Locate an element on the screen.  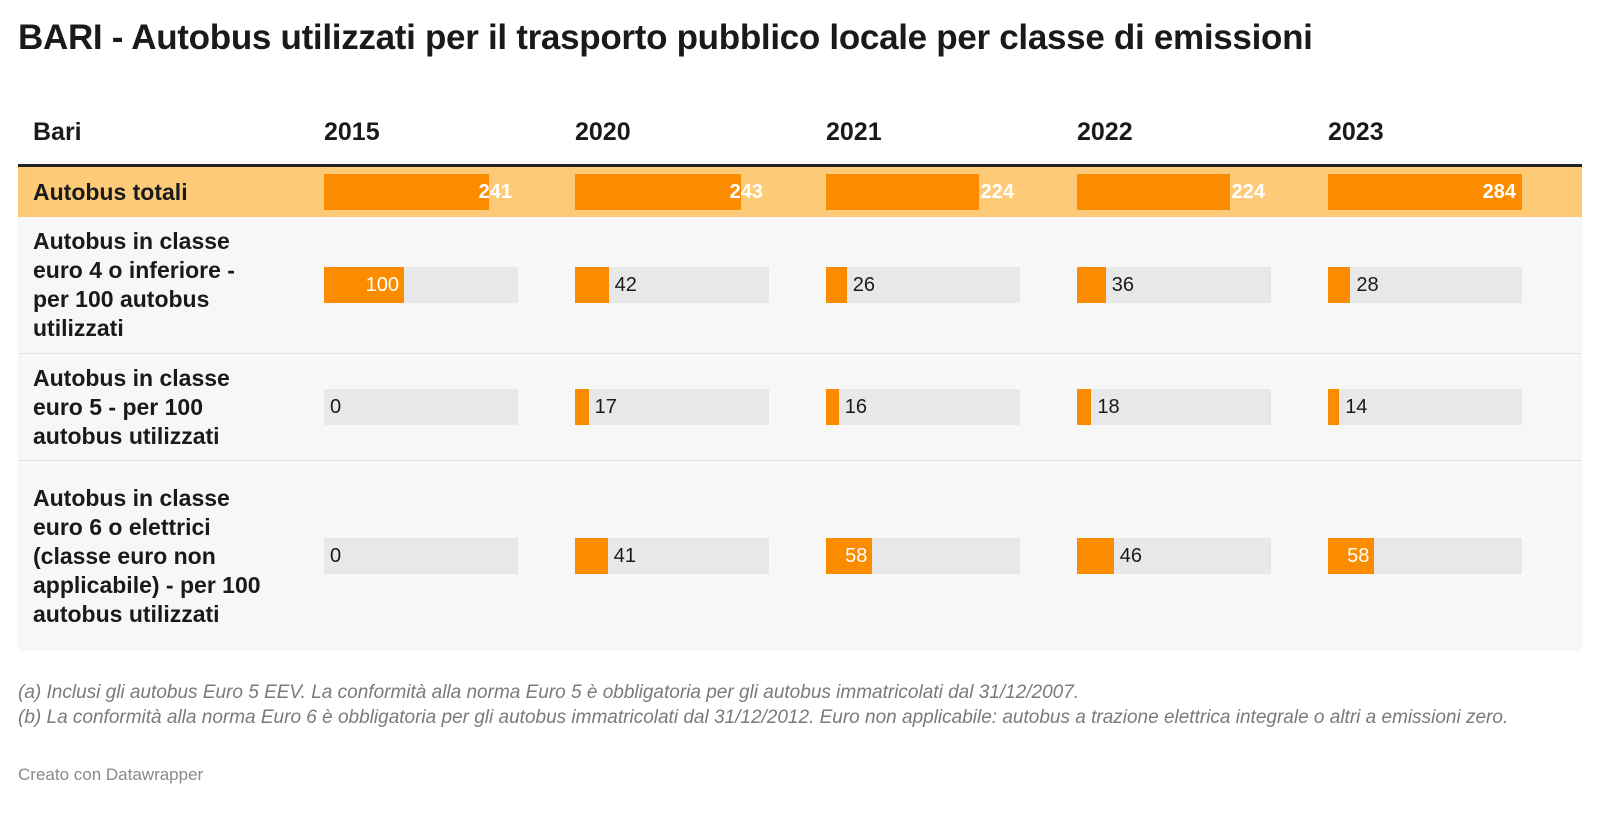
bar-value-label: 17 is located at coordinates (605, 407).